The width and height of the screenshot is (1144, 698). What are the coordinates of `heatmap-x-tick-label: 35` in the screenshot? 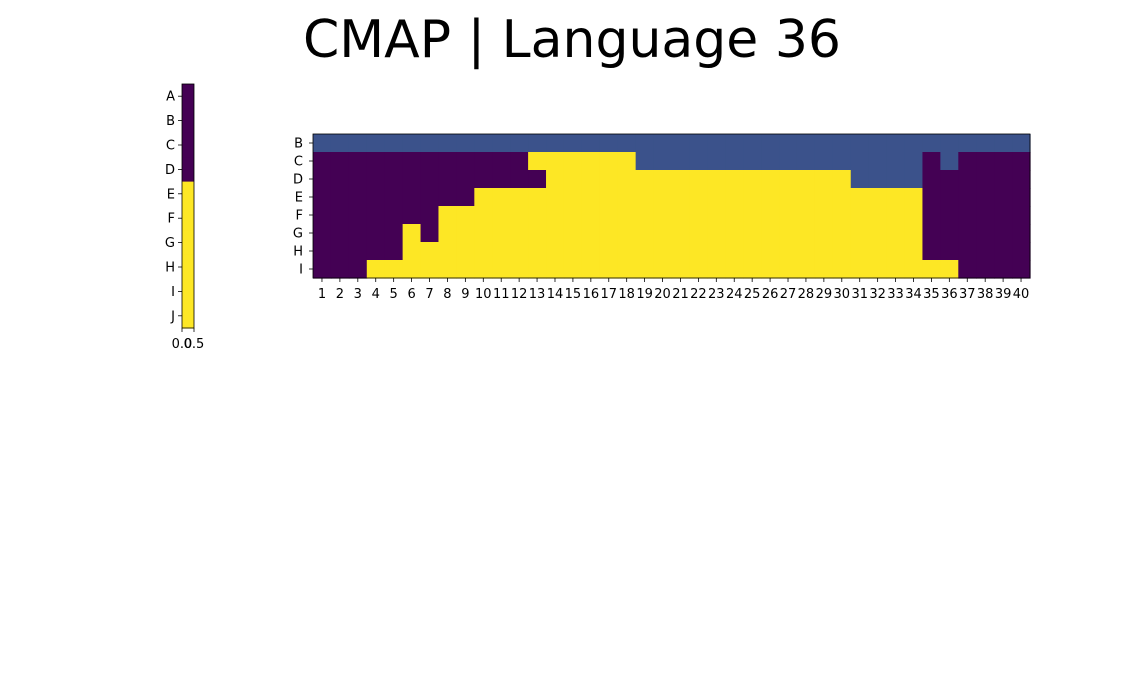 It's located at (931, 294).